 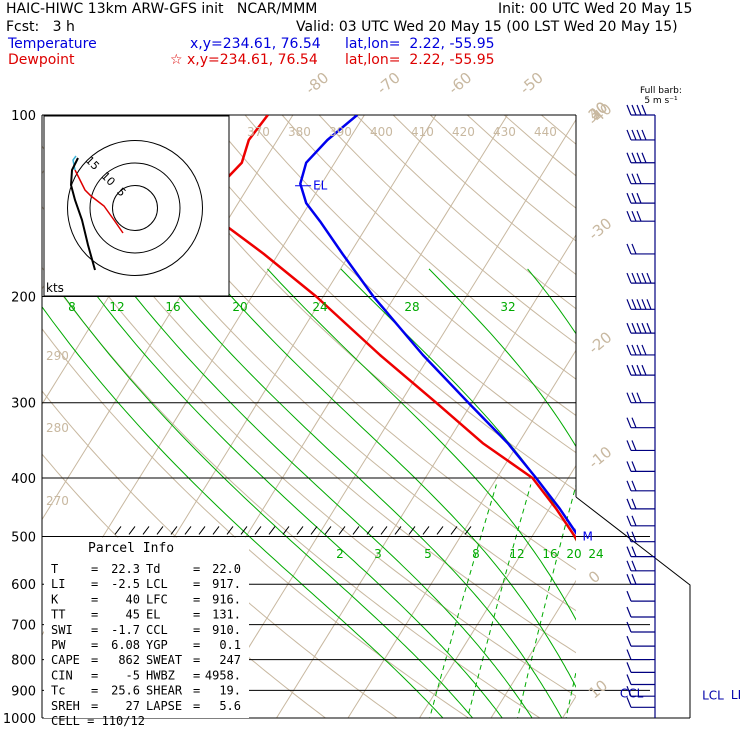 What do you see at coordinates (226, 599) in the screenshot?
I see `parcel-right-value: 916.` at bounding box center [226, 599].